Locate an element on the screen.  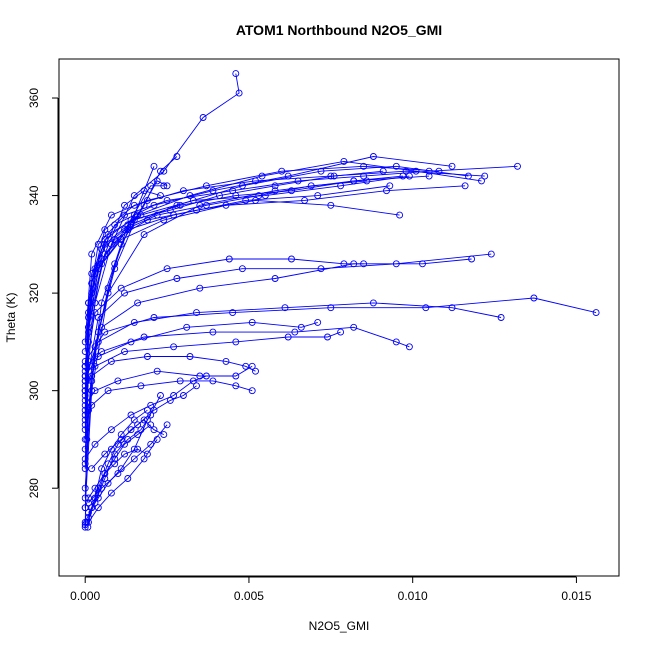
x-axis-label: N2O5_GMI is located at coordinates (339, 626).